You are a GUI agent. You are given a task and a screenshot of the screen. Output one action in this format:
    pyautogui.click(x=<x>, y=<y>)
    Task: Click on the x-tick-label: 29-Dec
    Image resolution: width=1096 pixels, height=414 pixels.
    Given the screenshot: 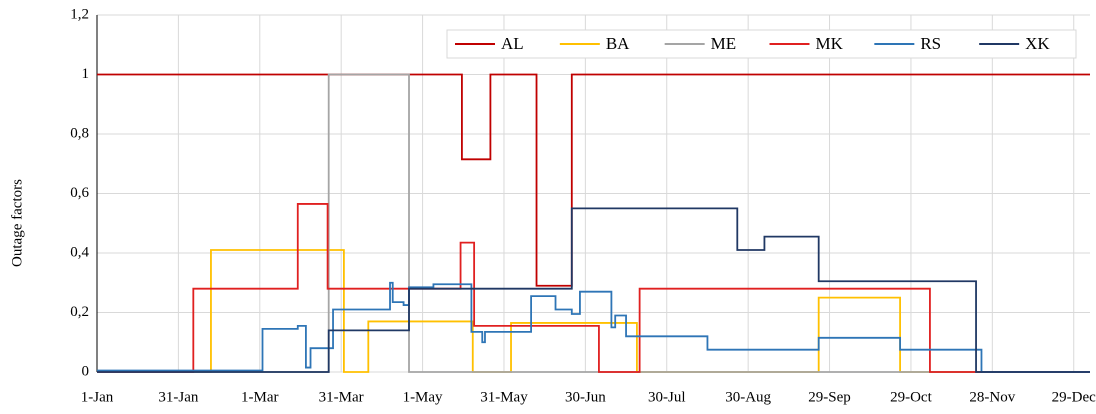 What is the action you would take?
    pyautogui.click(x=1074, y=397)
    